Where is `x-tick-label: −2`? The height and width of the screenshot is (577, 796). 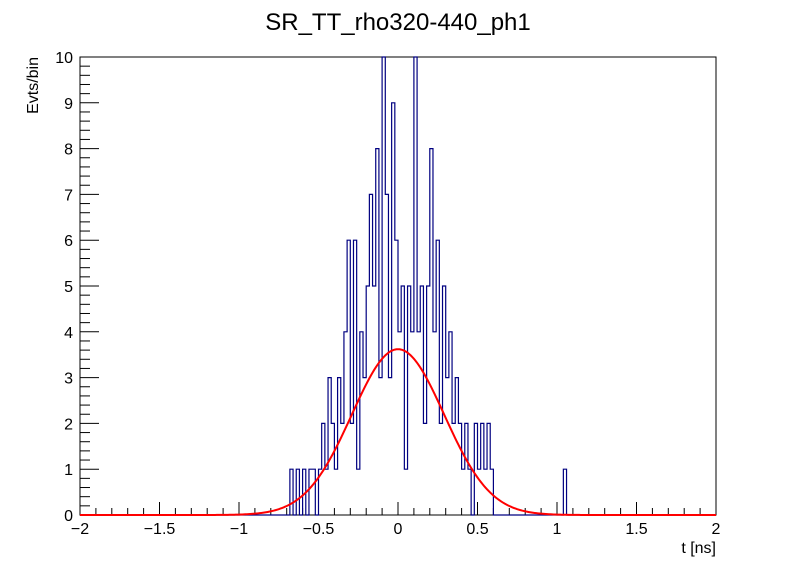 x-tick-label: −2 is located at coordinates (80, 529).